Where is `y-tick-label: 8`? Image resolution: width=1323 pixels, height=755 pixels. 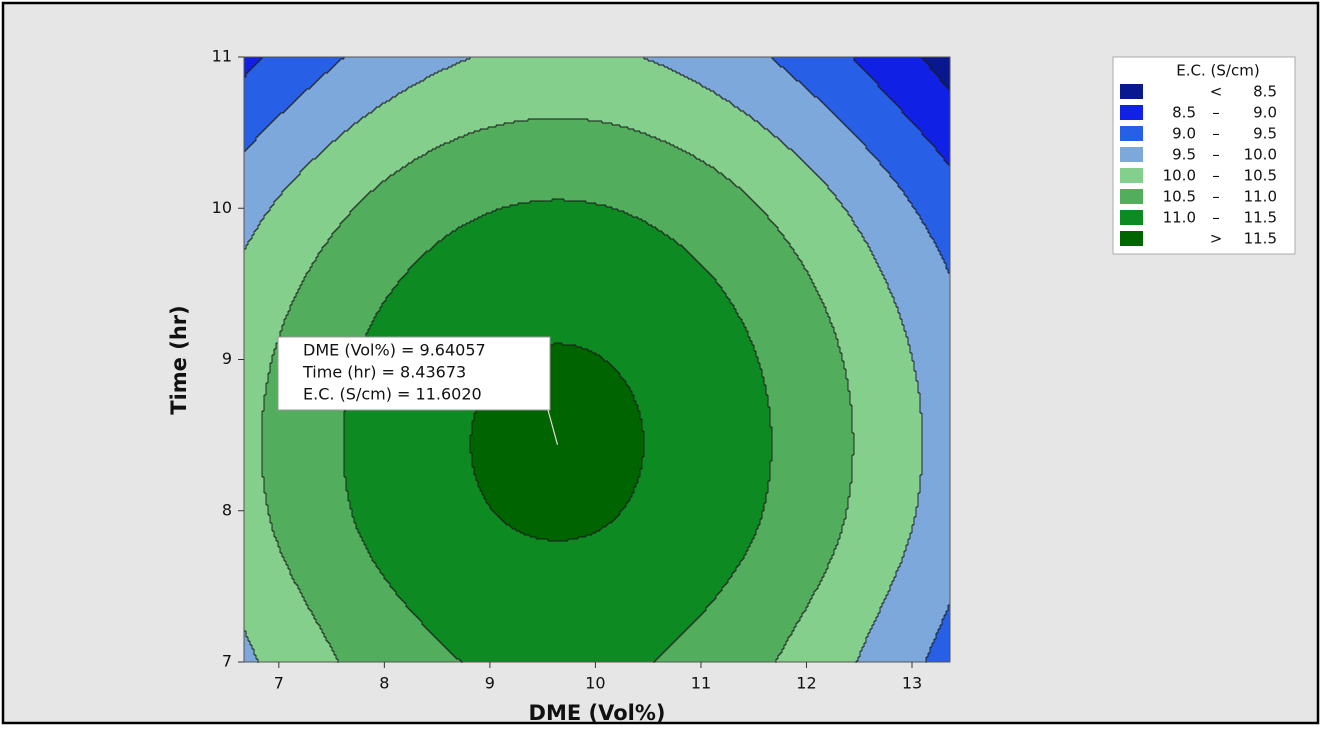 y-tick-label: 8 is located at coordinates (227, 509).